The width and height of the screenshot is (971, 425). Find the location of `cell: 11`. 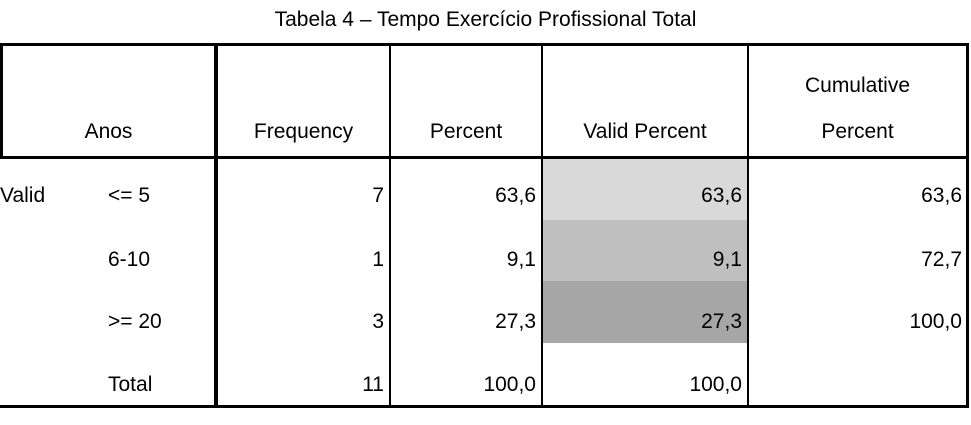

cell: 11 is located at coordinates (373, 384).